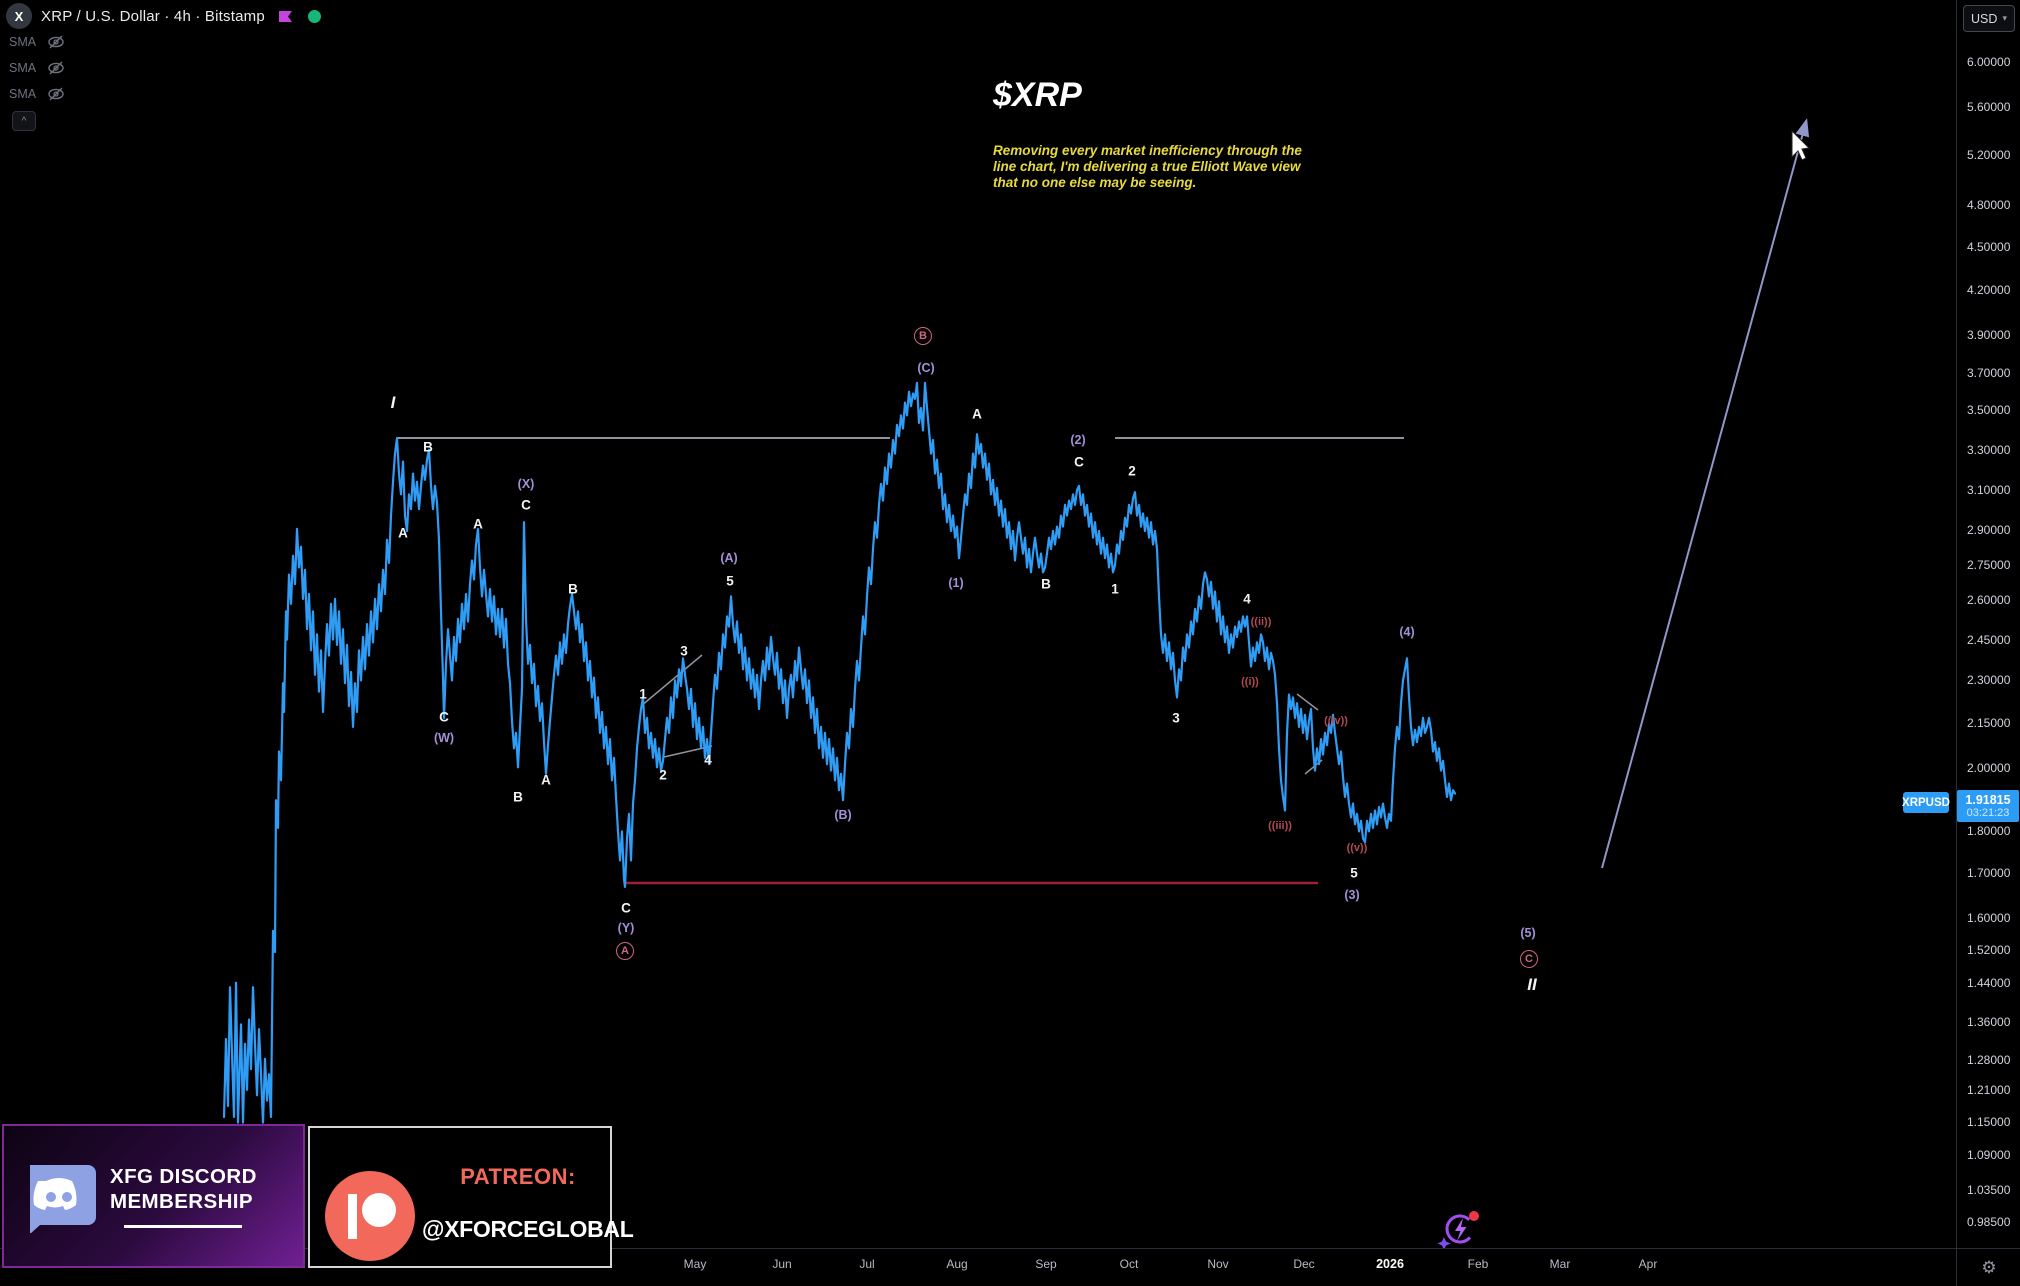  Describe the element at coordinates (1357, 848) in the screenshot. I see `wave-label: ((v))` at that location.